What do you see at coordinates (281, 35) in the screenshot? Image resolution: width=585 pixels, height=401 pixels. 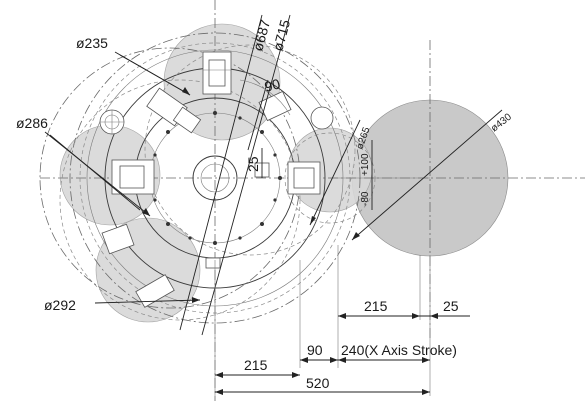 I see `label-d715: ø715` at bounding box center [281, 35].